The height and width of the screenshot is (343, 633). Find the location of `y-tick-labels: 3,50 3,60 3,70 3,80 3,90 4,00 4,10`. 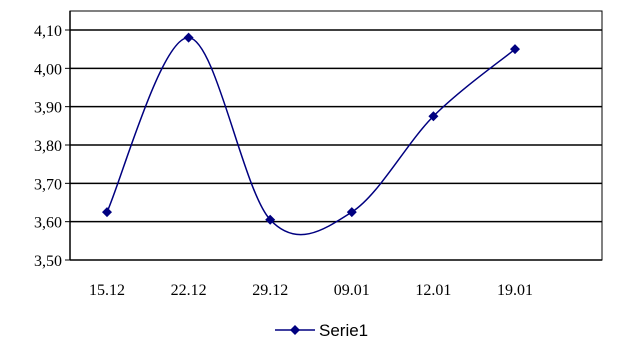

y-tick-labels: 3,50 3,60 3,70 3,80 3,90 4,00 4,10 is located at coordinates (48, 146).